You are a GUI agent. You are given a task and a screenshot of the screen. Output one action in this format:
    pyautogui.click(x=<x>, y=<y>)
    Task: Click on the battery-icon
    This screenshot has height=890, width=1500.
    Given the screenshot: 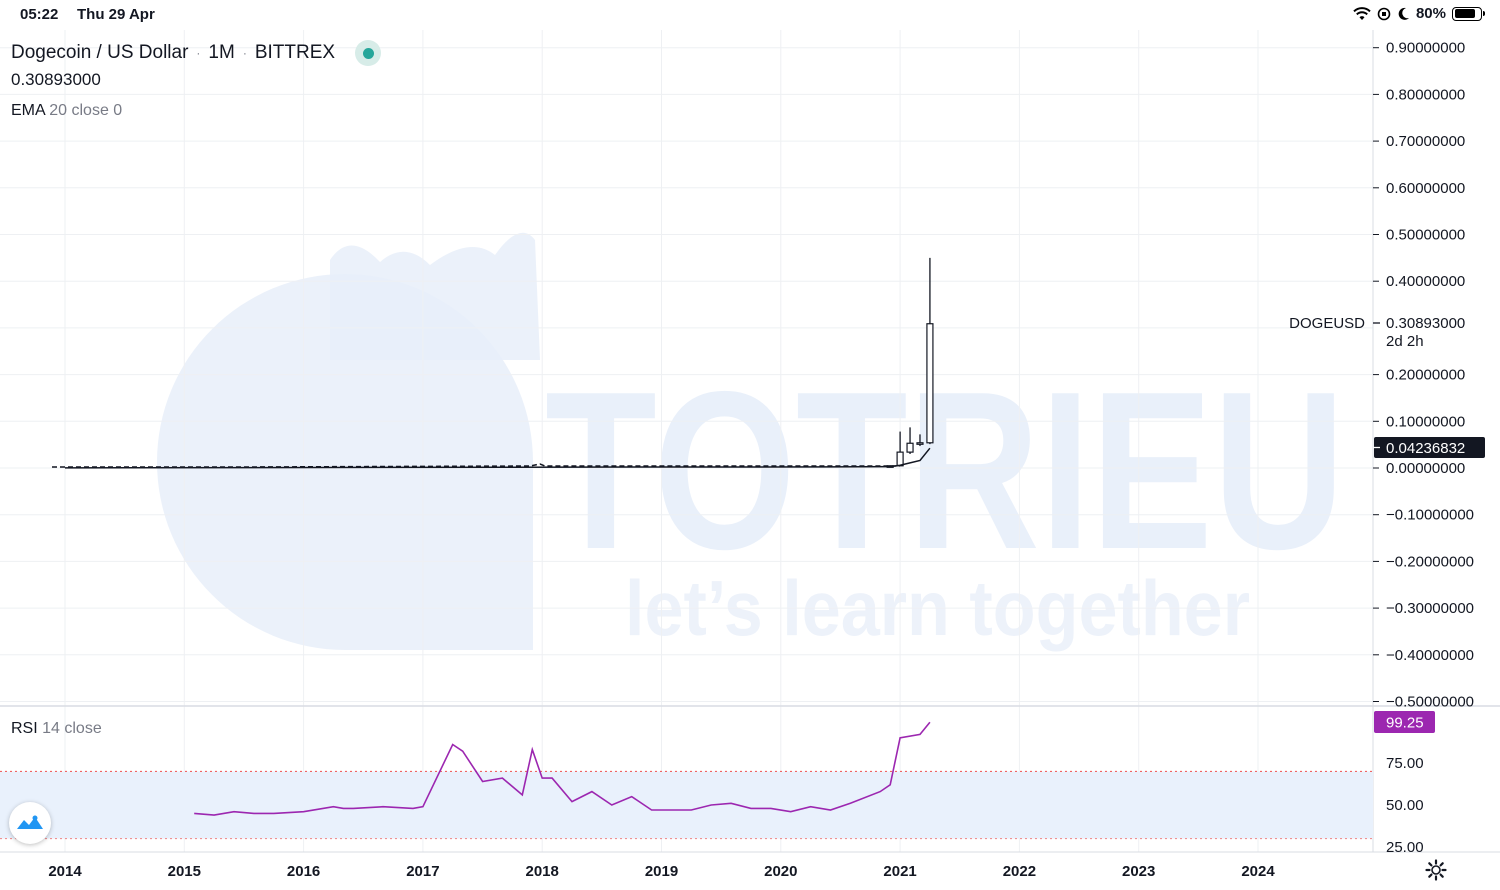 What is the action you would take?
    pyautogui.click(x=1468, y=13)
    